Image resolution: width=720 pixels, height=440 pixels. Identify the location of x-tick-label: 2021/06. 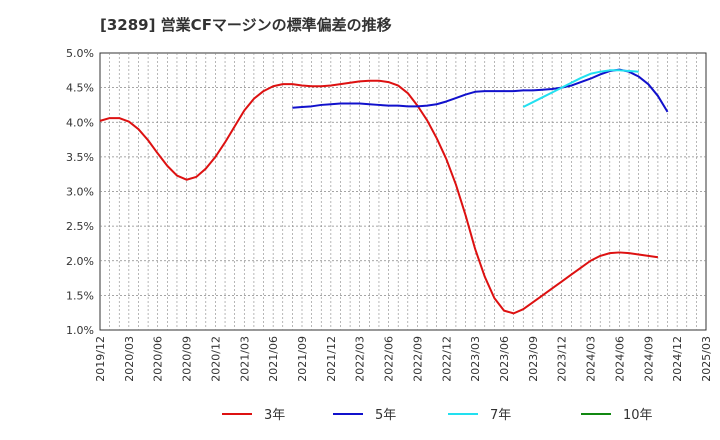
(273, 359).